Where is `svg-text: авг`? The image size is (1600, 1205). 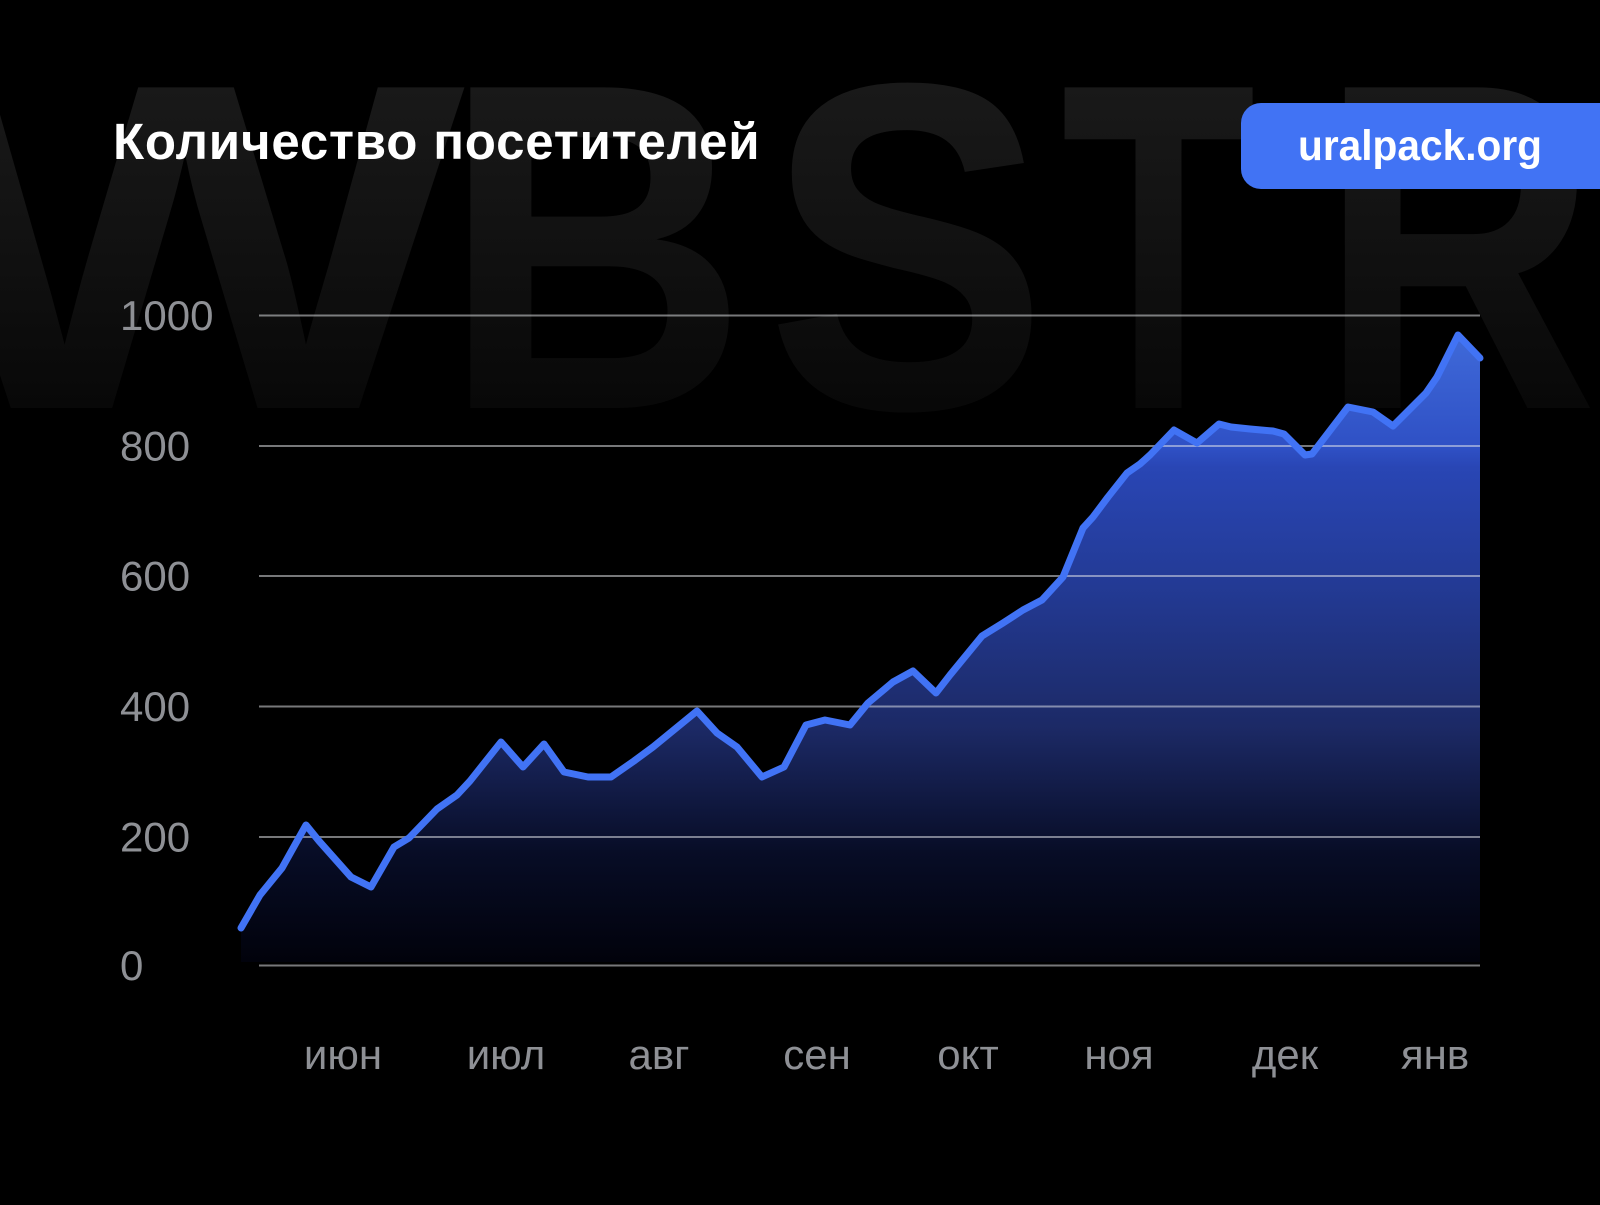 svg-text: авг is located at coordinates (659, 1054).